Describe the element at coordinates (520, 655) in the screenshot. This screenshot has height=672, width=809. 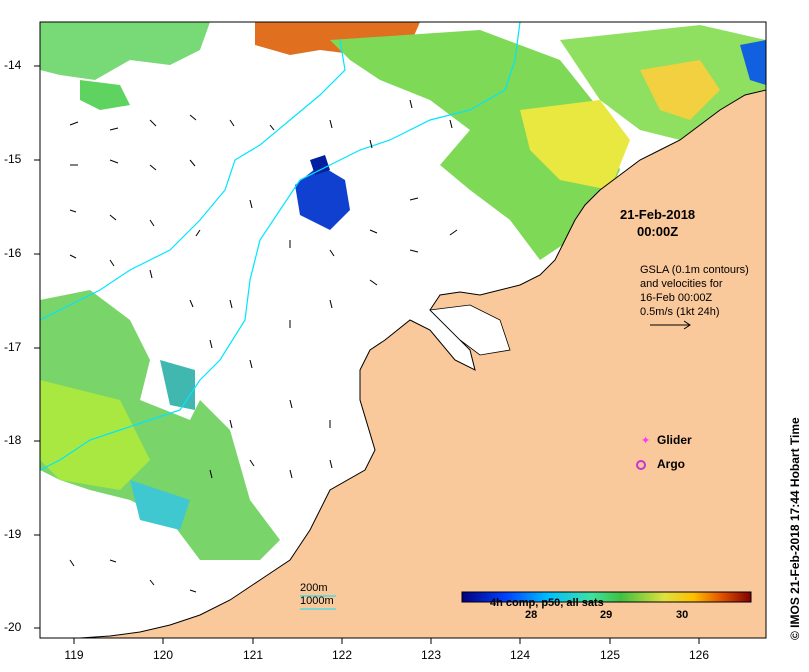
I see `lon-tick-label: 124` at that location.